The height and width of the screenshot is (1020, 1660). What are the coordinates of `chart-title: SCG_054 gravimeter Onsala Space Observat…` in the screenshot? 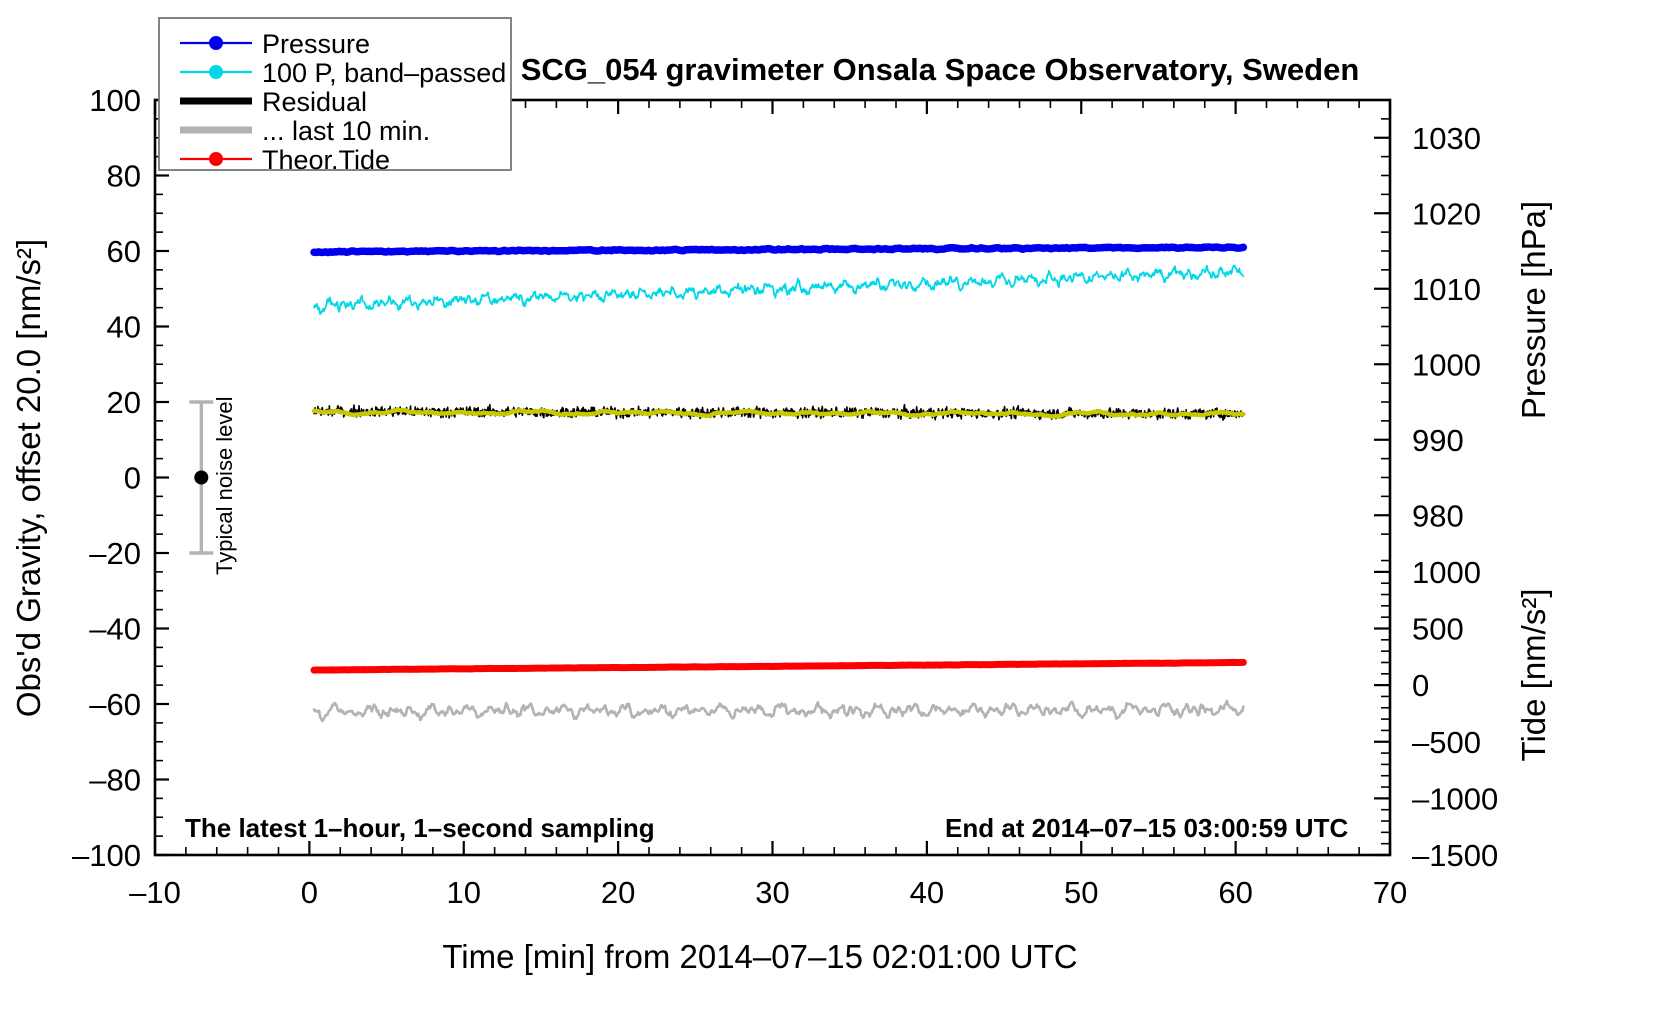 It's located at (940, 69).